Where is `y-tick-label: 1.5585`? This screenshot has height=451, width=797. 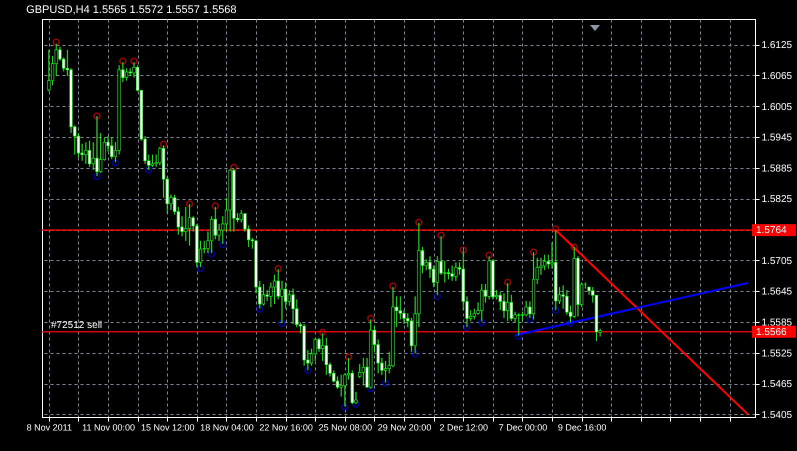
y-tick-label: 1.5585 is located at coordinates (777, 322).